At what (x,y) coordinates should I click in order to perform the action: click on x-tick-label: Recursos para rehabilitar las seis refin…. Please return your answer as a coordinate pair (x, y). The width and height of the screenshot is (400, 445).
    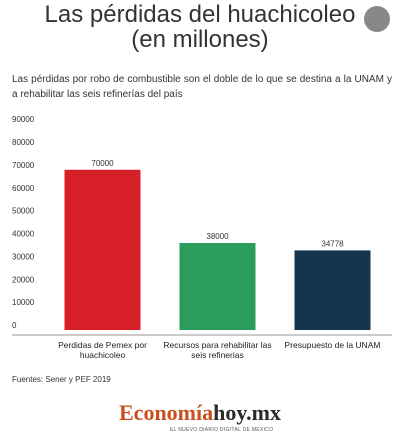
    Looking at the image, I should click on (217, 350).